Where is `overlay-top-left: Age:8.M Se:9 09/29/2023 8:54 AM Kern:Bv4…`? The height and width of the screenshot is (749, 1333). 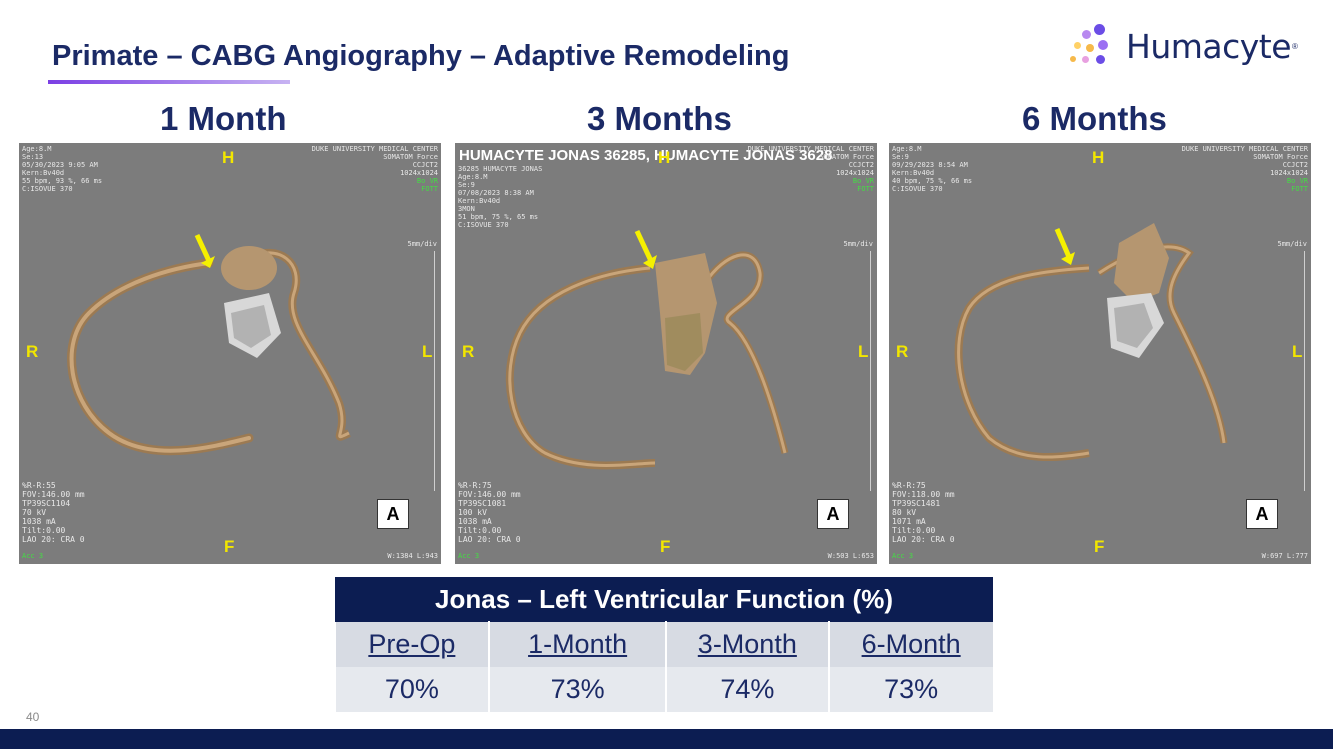 overlay-top-left: Age:8.M Se:9 09/29/2023 8:54 AM Kern:Bv4… is located at coordinates (932, 169).